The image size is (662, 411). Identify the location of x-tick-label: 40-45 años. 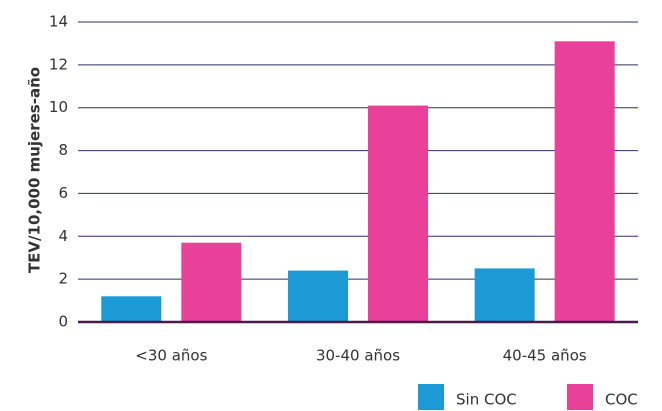
(545, 356).